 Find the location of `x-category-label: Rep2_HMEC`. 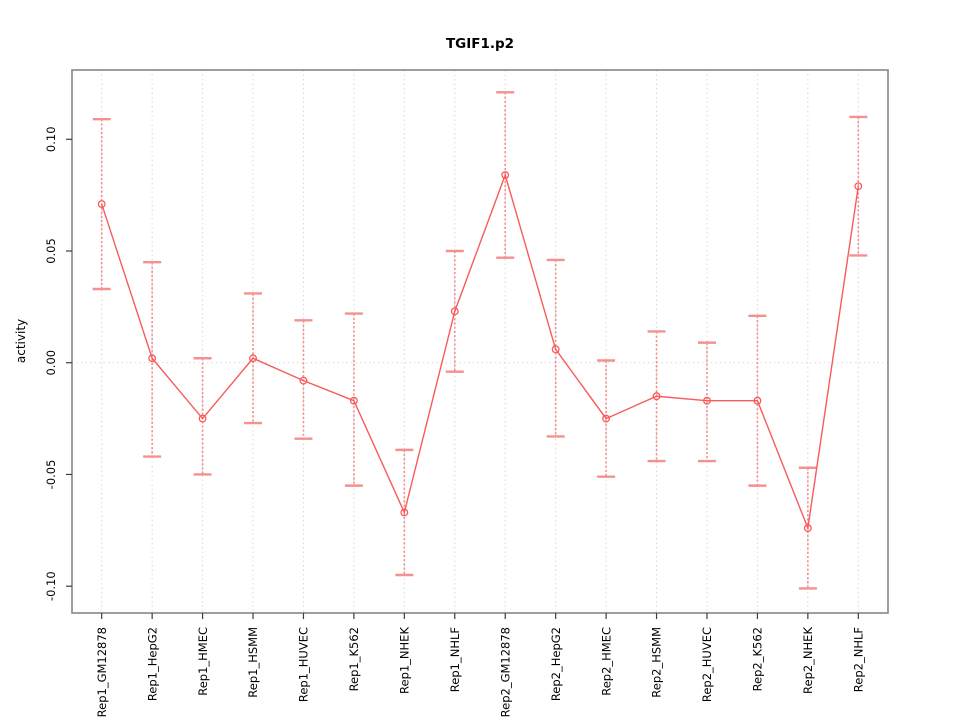

x-category-label: Rep2_HMEC is located at coordinates (606, 661).